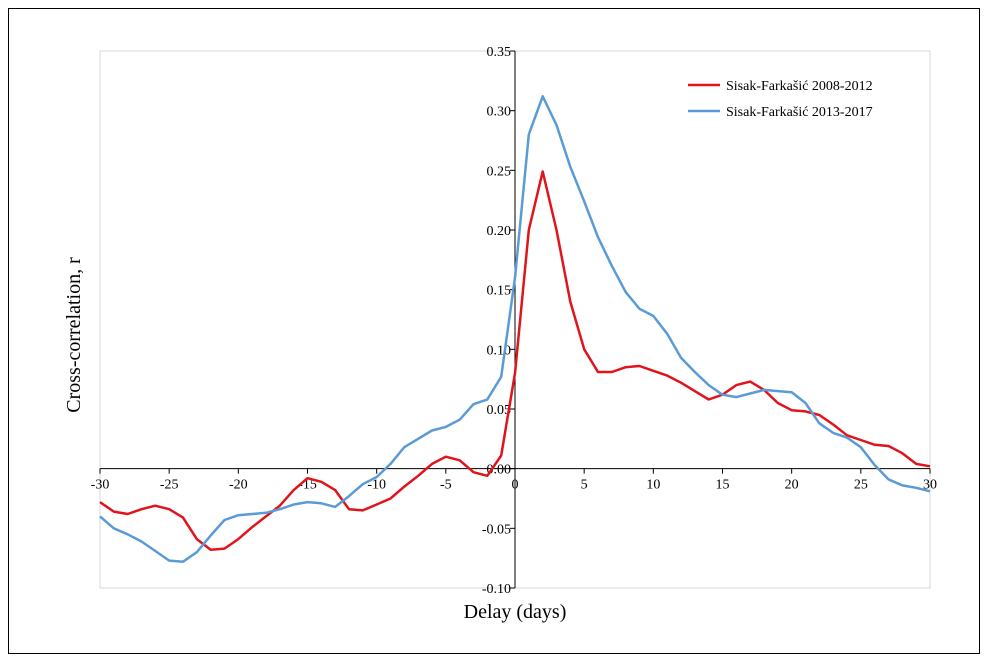 The width and height of the screenshot is (990, 660). Describe the element at coordinates (499, 52) in the screenshot. I see `y-tick-label: 0.35` at that location.